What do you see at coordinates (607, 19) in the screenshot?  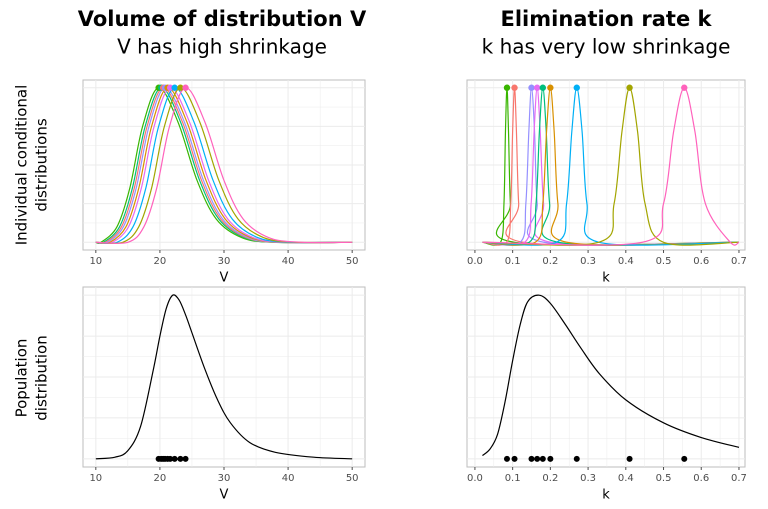 I see `column-title: Elimination rate k` at bounding box center [607, 19].